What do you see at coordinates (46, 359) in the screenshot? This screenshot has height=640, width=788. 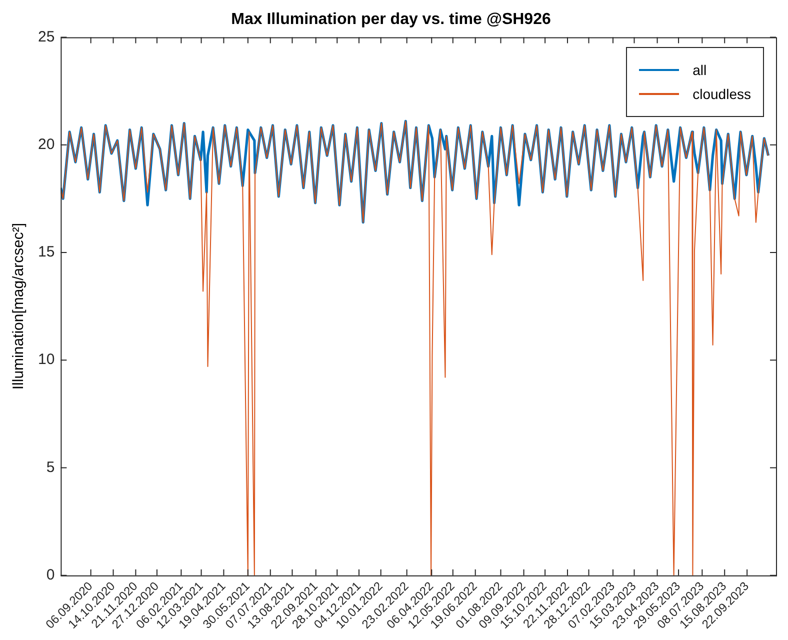 I see `y-tick-label: 10` at bounding box center [46, 359].